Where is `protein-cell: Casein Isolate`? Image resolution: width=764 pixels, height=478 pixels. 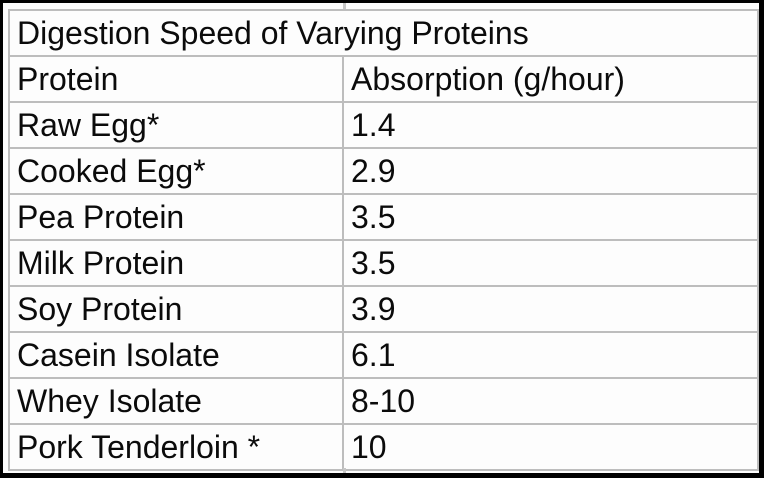
protein-cell: Casein Isolate is located at coordinates (176, 355).